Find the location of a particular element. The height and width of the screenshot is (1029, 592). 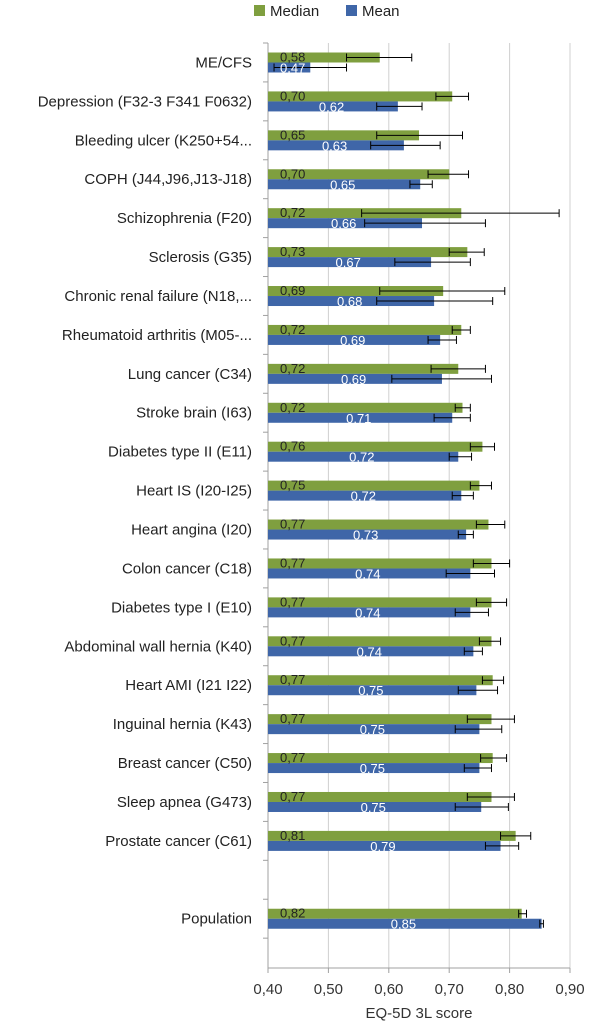

category-label: Lung cancer (C34) is located at coordinates (190, 374).